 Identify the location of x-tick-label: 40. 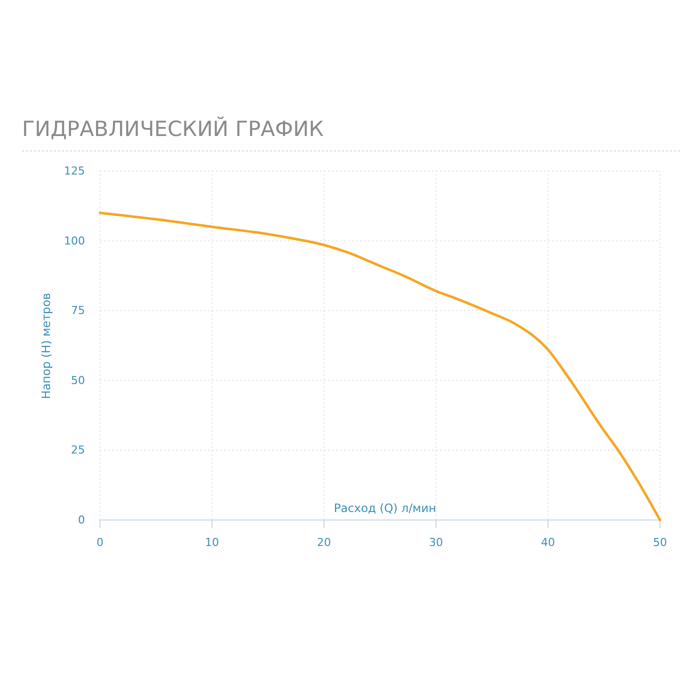
(548, 542).